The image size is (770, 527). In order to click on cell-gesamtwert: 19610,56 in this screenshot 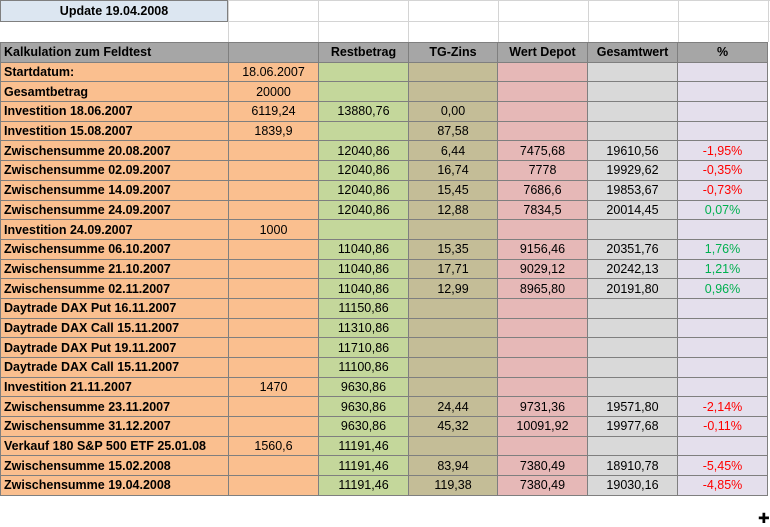, I will do `click(632, 151)`.